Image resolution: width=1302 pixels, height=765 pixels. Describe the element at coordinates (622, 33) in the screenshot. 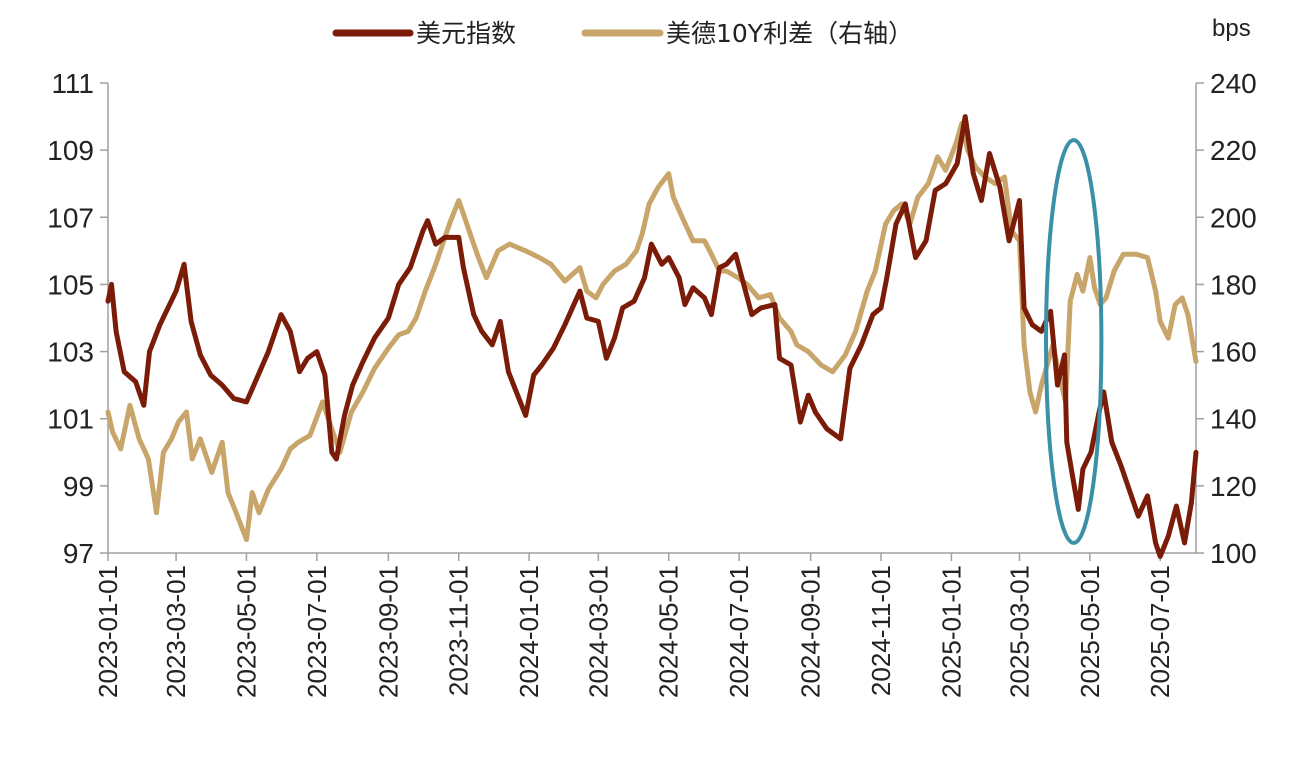

I see `legend: 美元指数 美德10Y利差（右轴）` at that location.